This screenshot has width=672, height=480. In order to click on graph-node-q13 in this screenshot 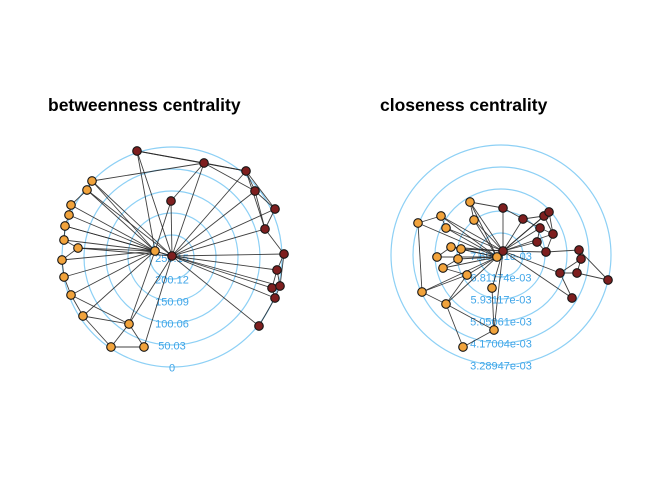, I will do `click(446, 304)`.